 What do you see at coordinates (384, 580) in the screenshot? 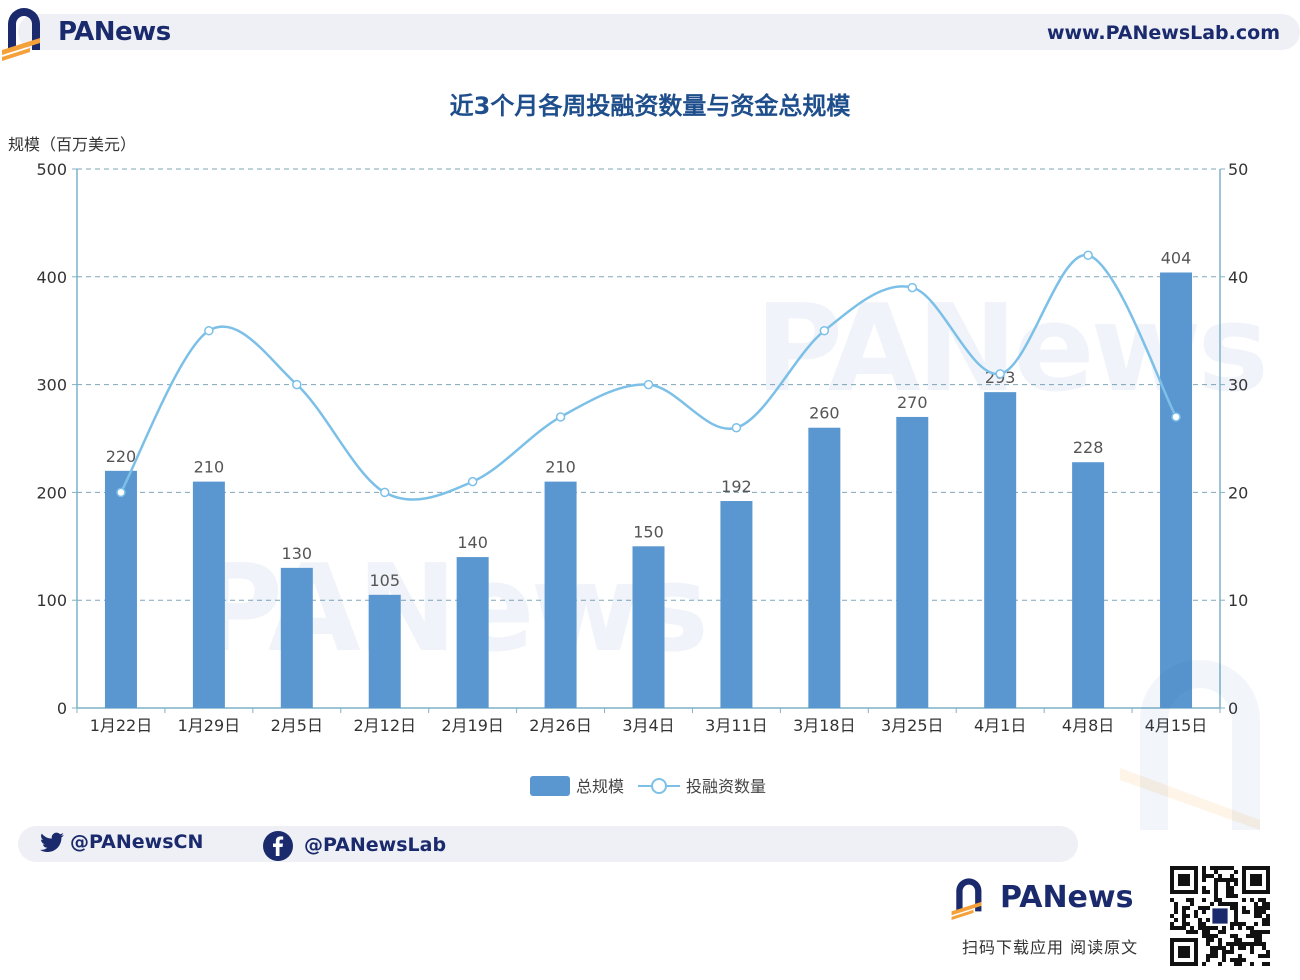
I see `bar-value-label: 105` at bounding box center [384, 580].